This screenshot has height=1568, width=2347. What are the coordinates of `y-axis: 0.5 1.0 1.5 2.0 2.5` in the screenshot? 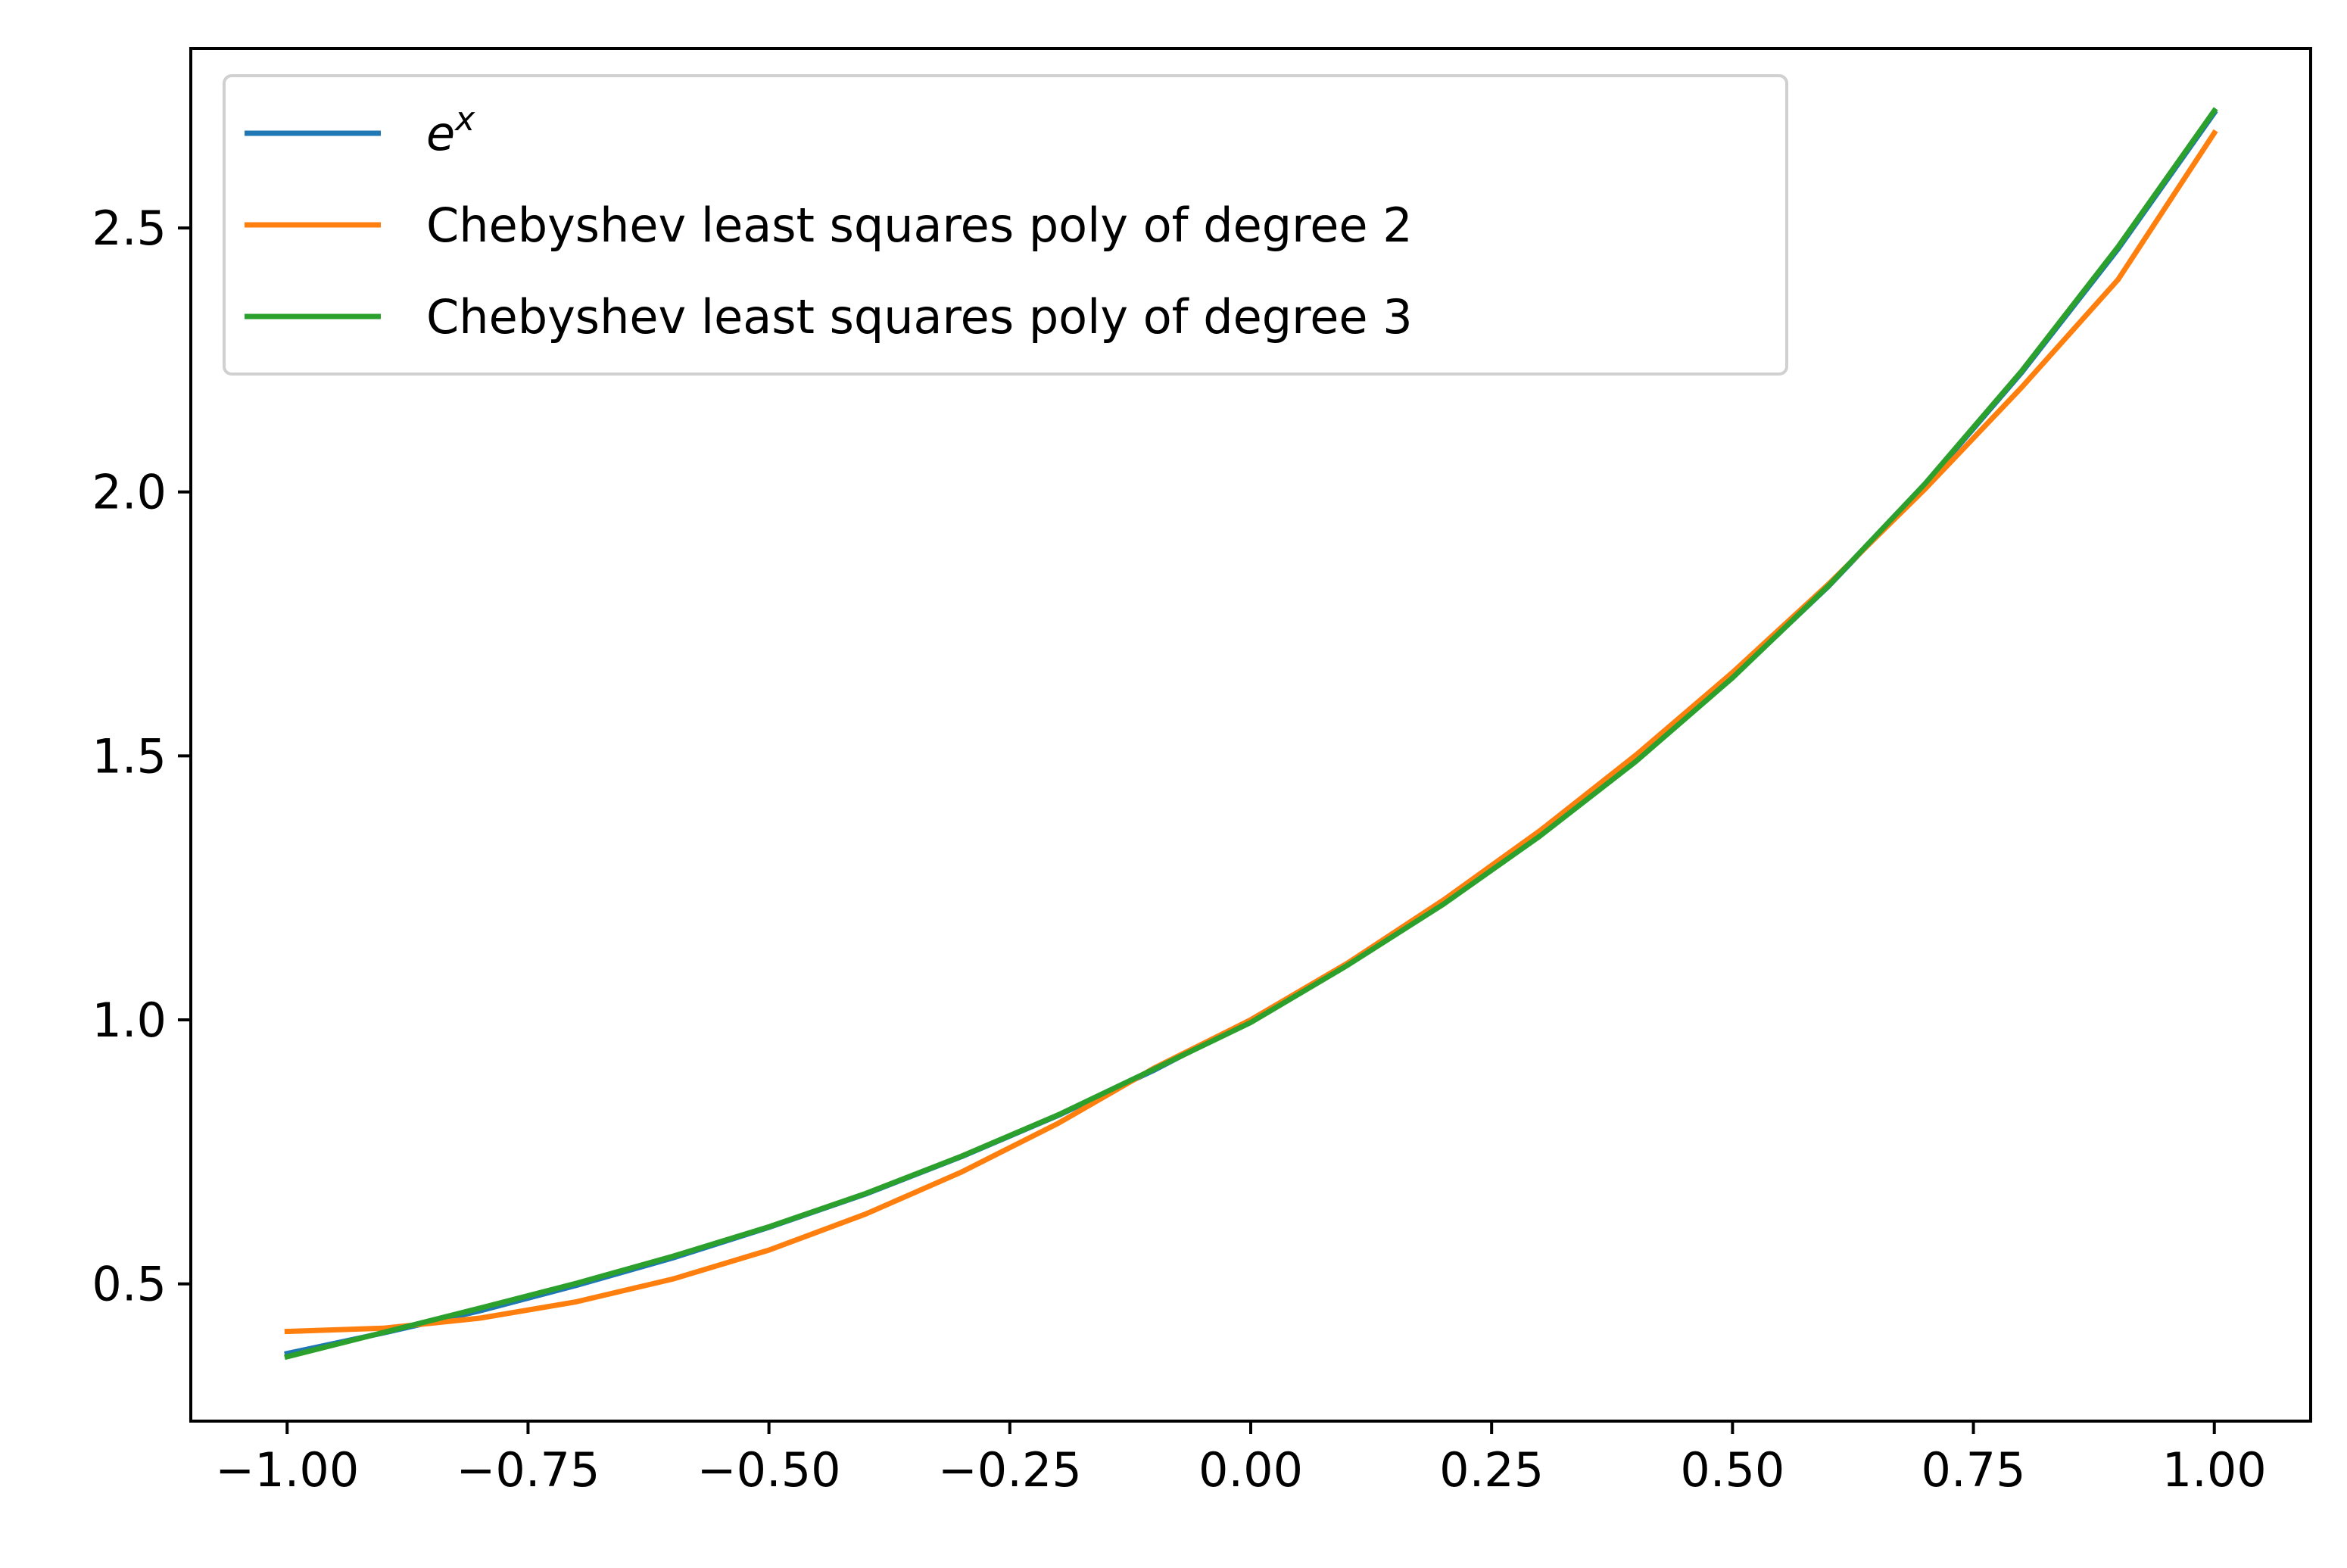 It's located at (141, 756).